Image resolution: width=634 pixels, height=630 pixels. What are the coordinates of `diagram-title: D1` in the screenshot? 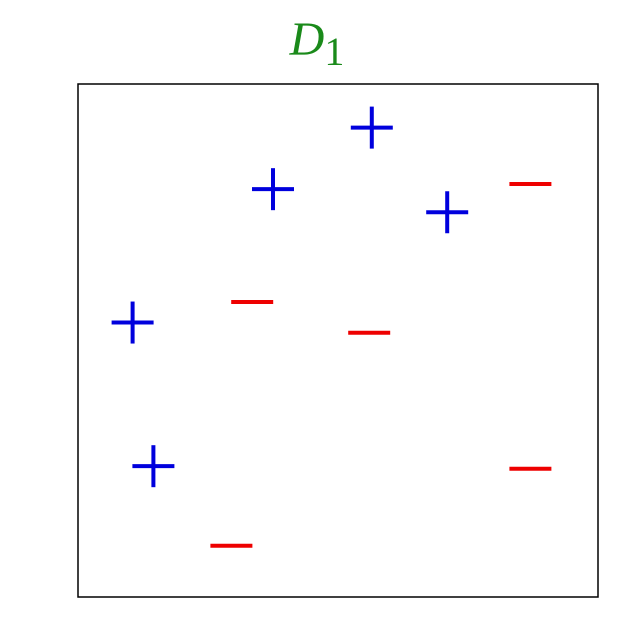 It's located at (317, 42).